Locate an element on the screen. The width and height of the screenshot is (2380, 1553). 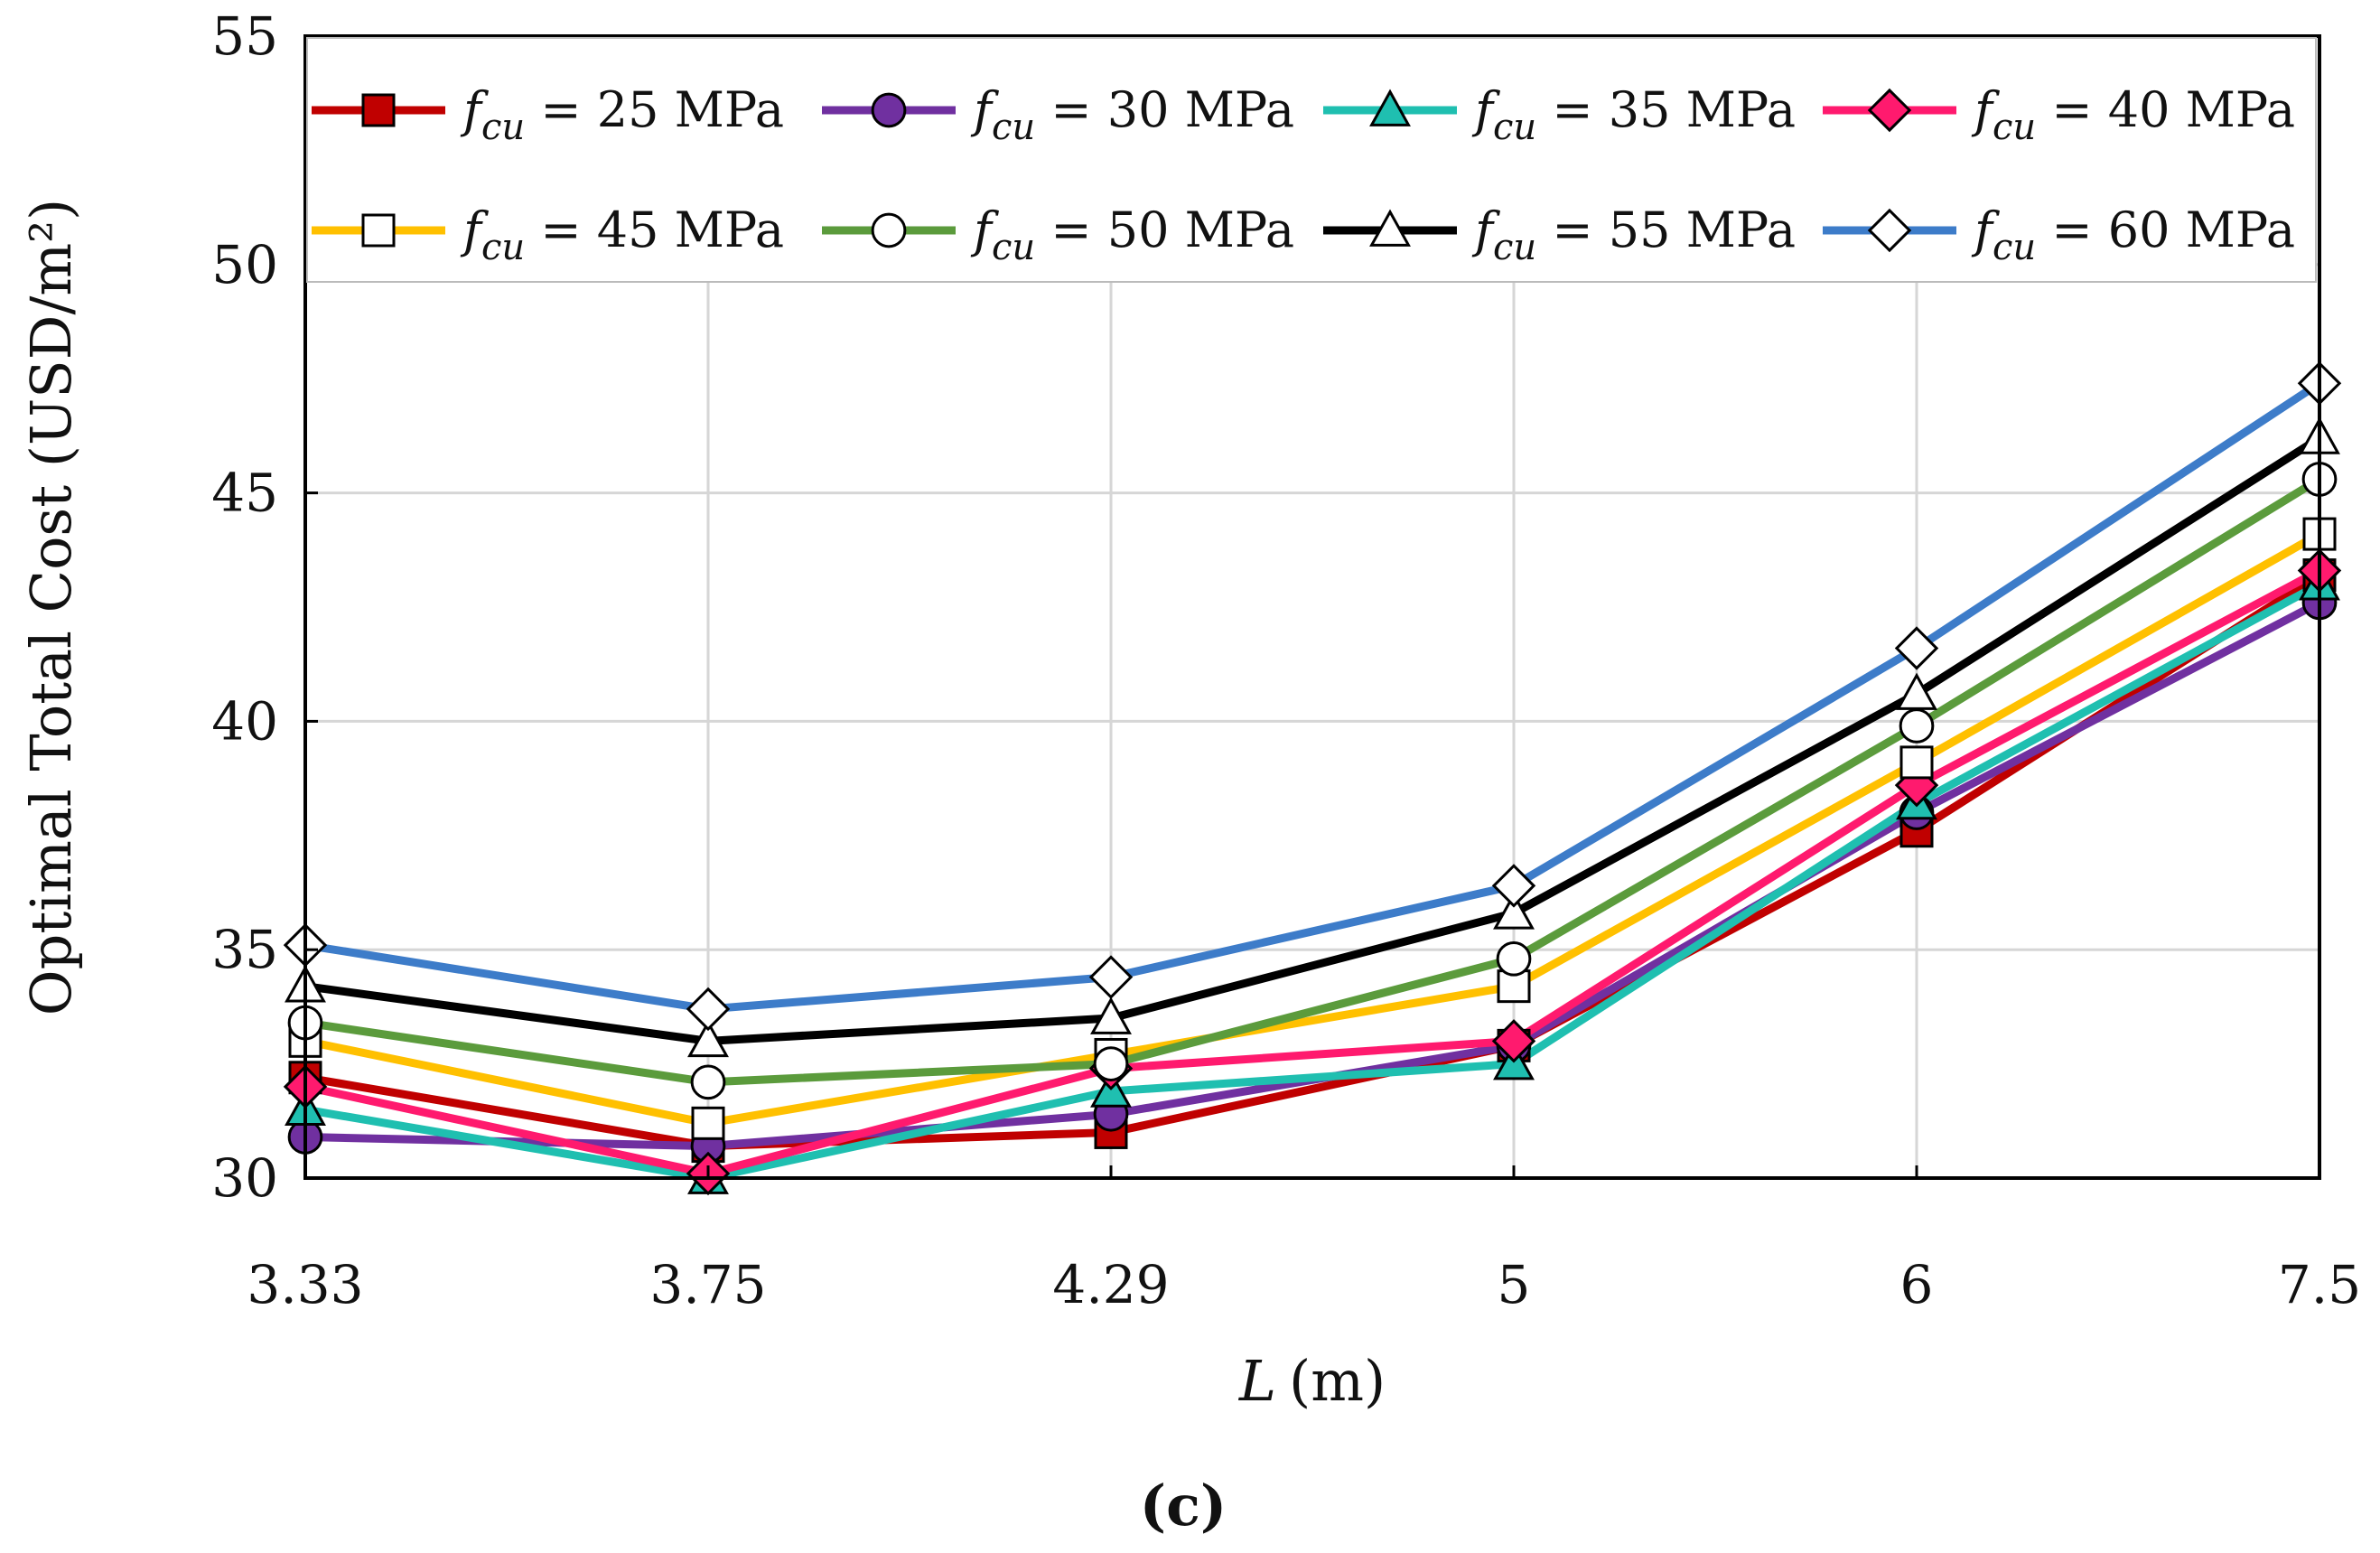
legend-label-4: fcu = 40 MPa is located at coordinates (2133, 115).